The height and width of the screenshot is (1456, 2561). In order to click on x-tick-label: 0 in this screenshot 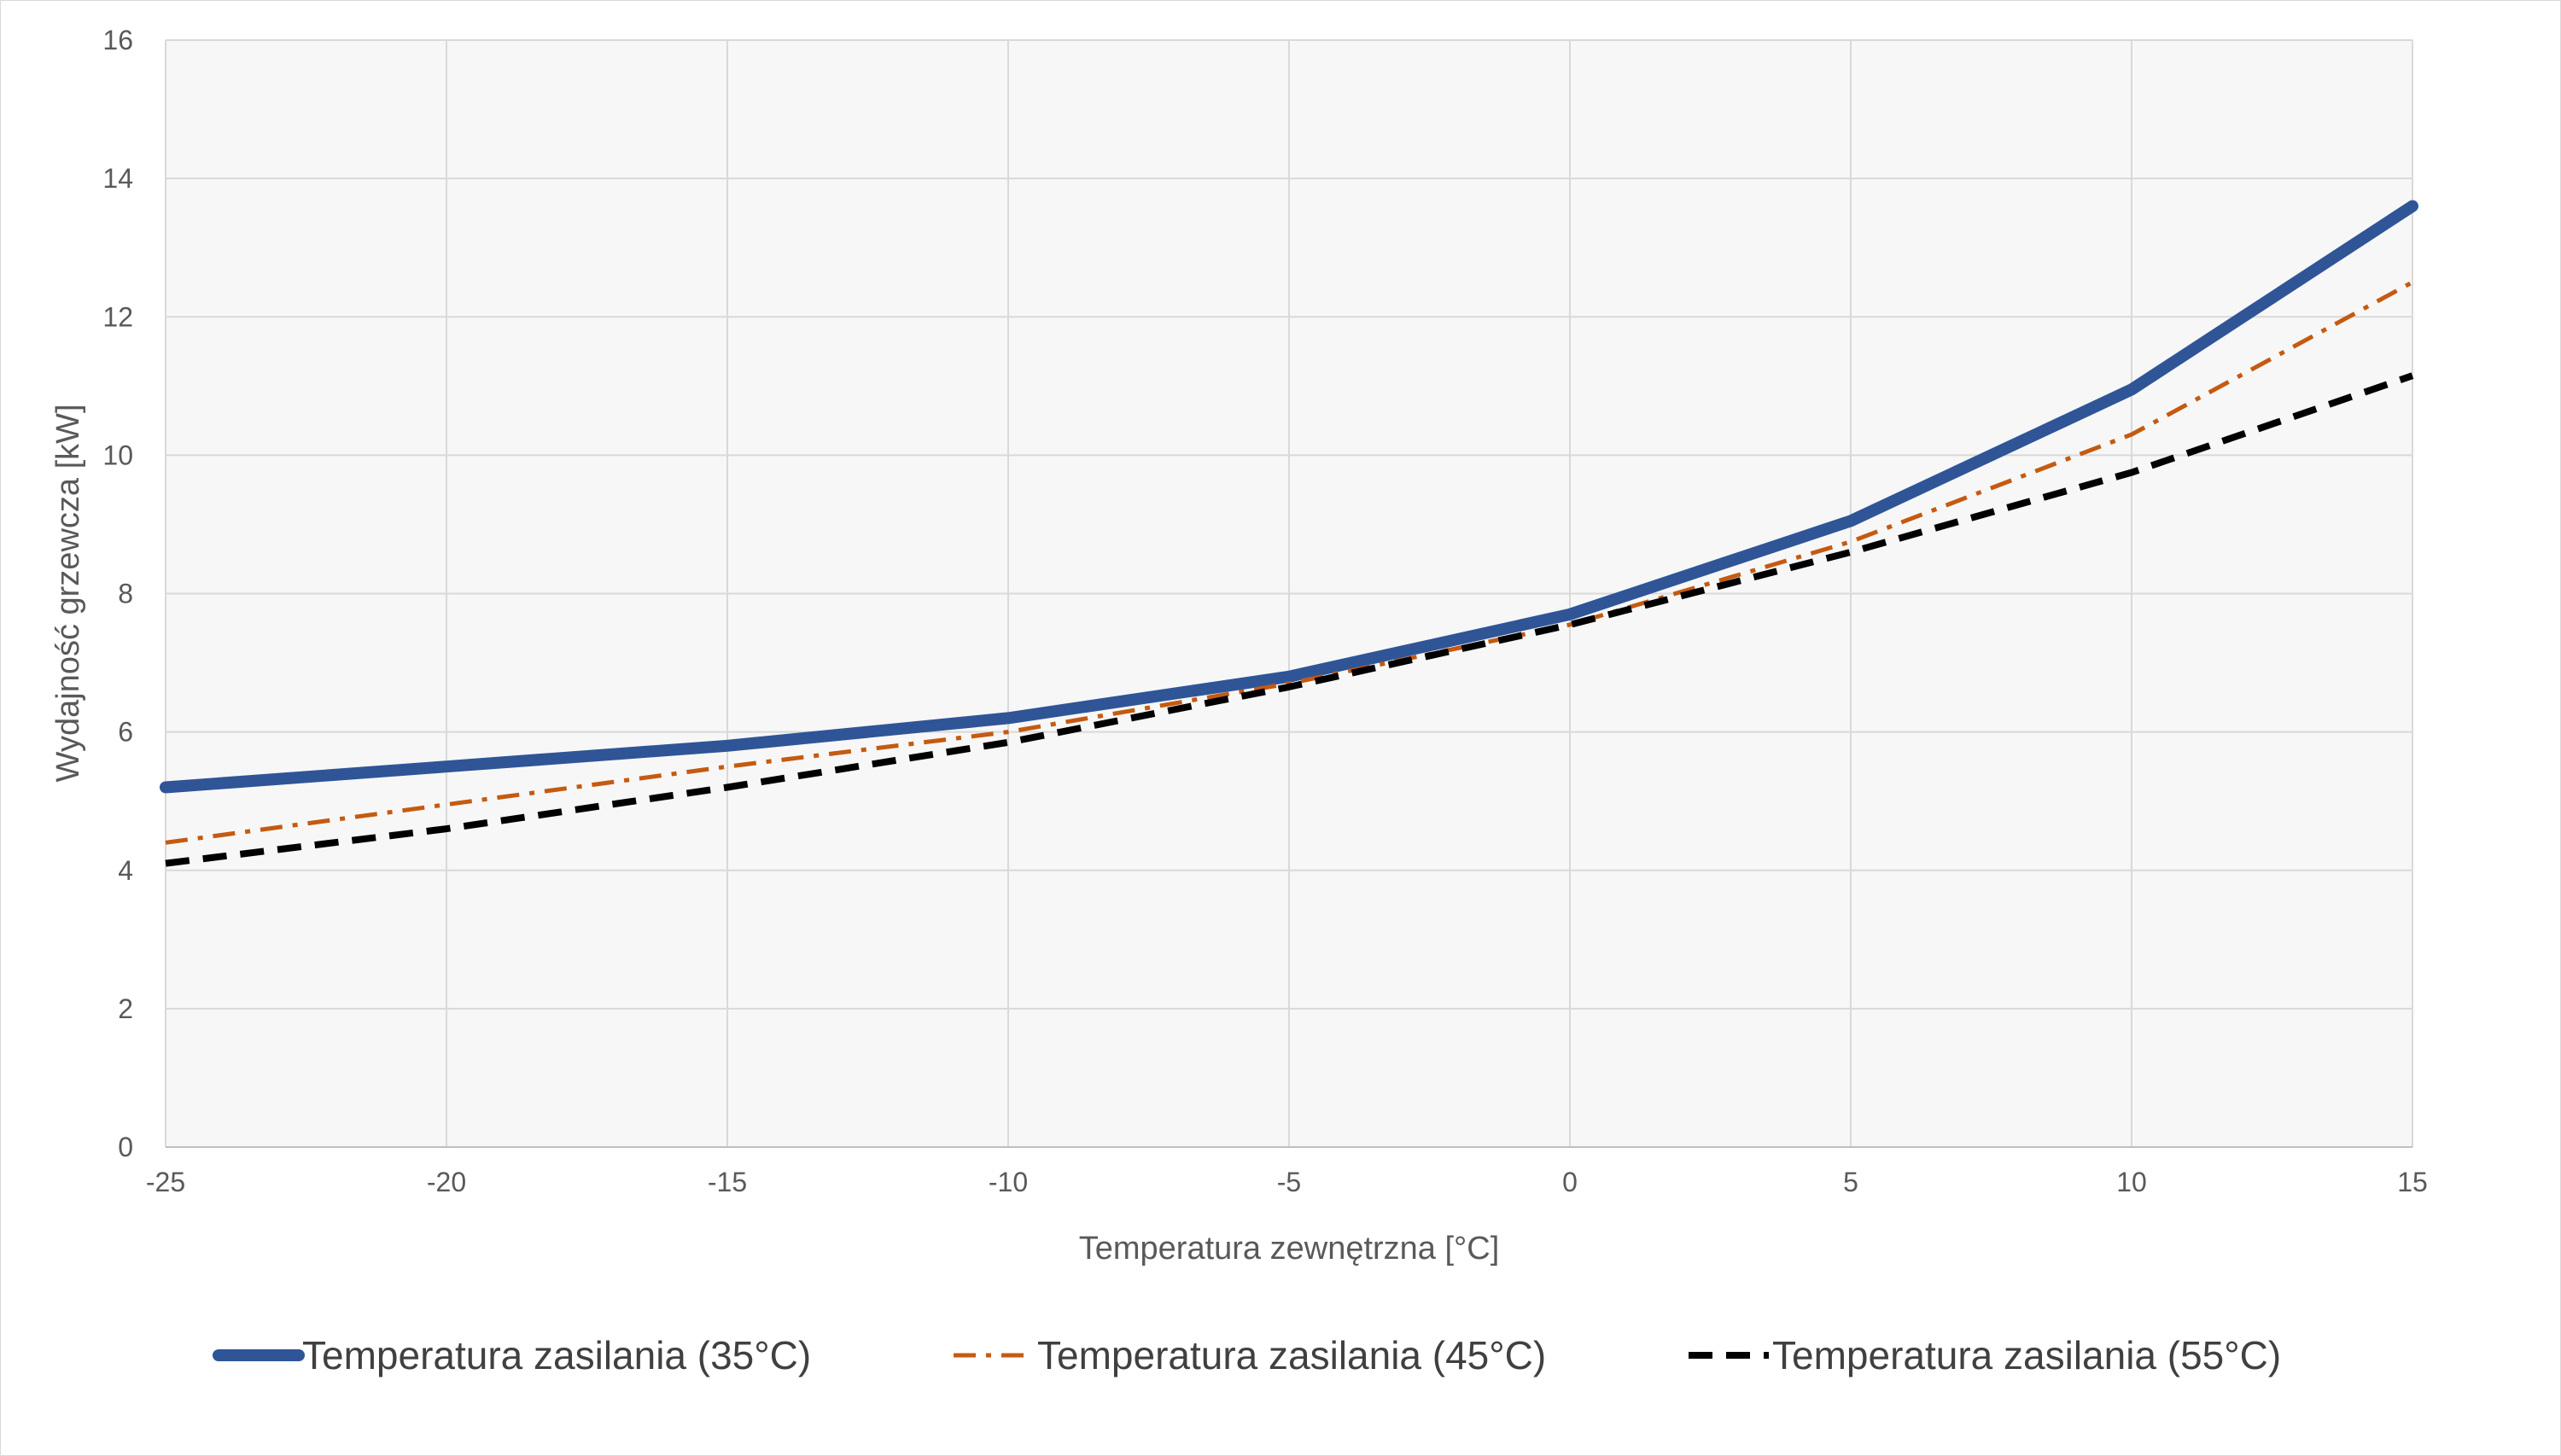, I will do `click(1570, 1182)`.